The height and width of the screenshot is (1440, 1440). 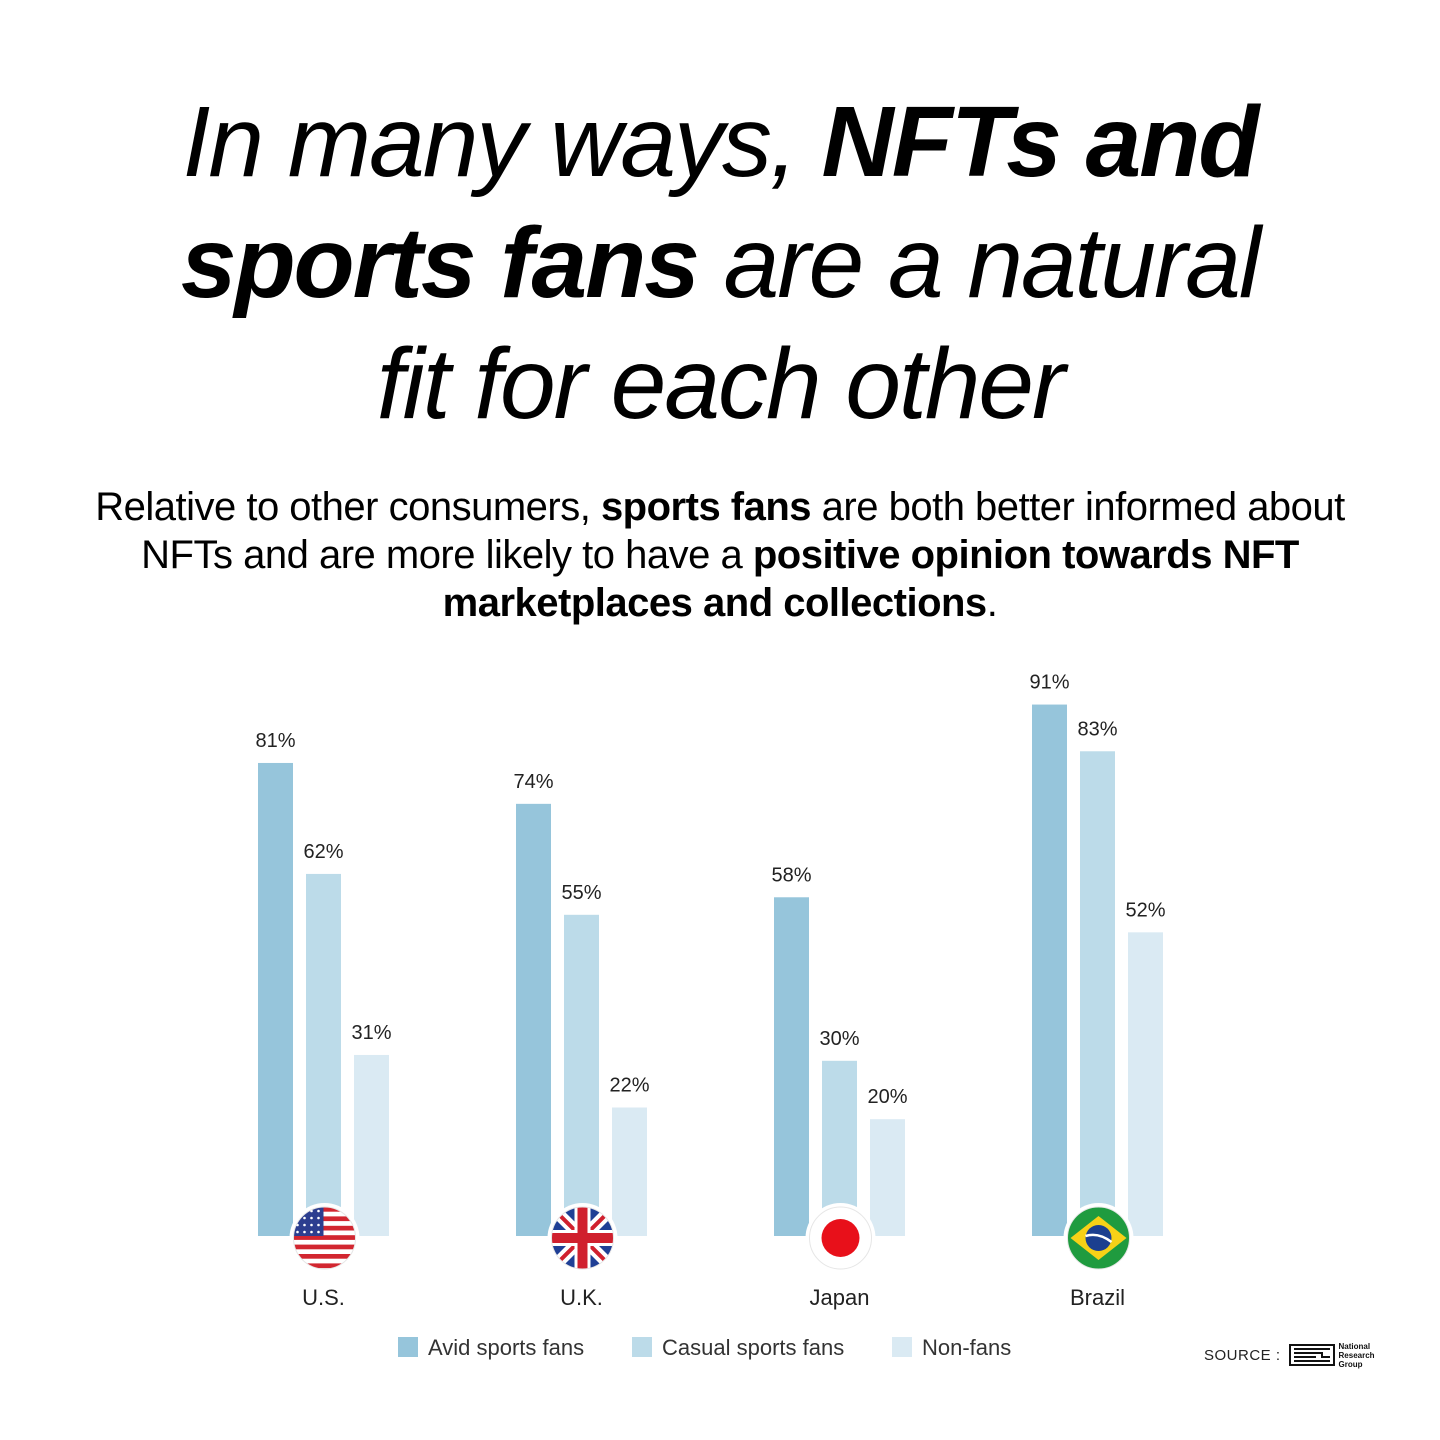 What do you see at coordinates (887, 1097) in the screenshot?
I see `data-label-japan-non-fans: 20%` at bounding box center [887, 1097].